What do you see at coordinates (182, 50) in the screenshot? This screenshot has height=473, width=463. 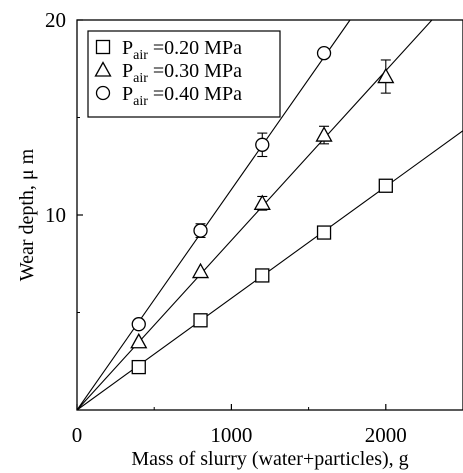 I see `legend-label: Pair =0.20 MPa` at bounding box center [182, 50].